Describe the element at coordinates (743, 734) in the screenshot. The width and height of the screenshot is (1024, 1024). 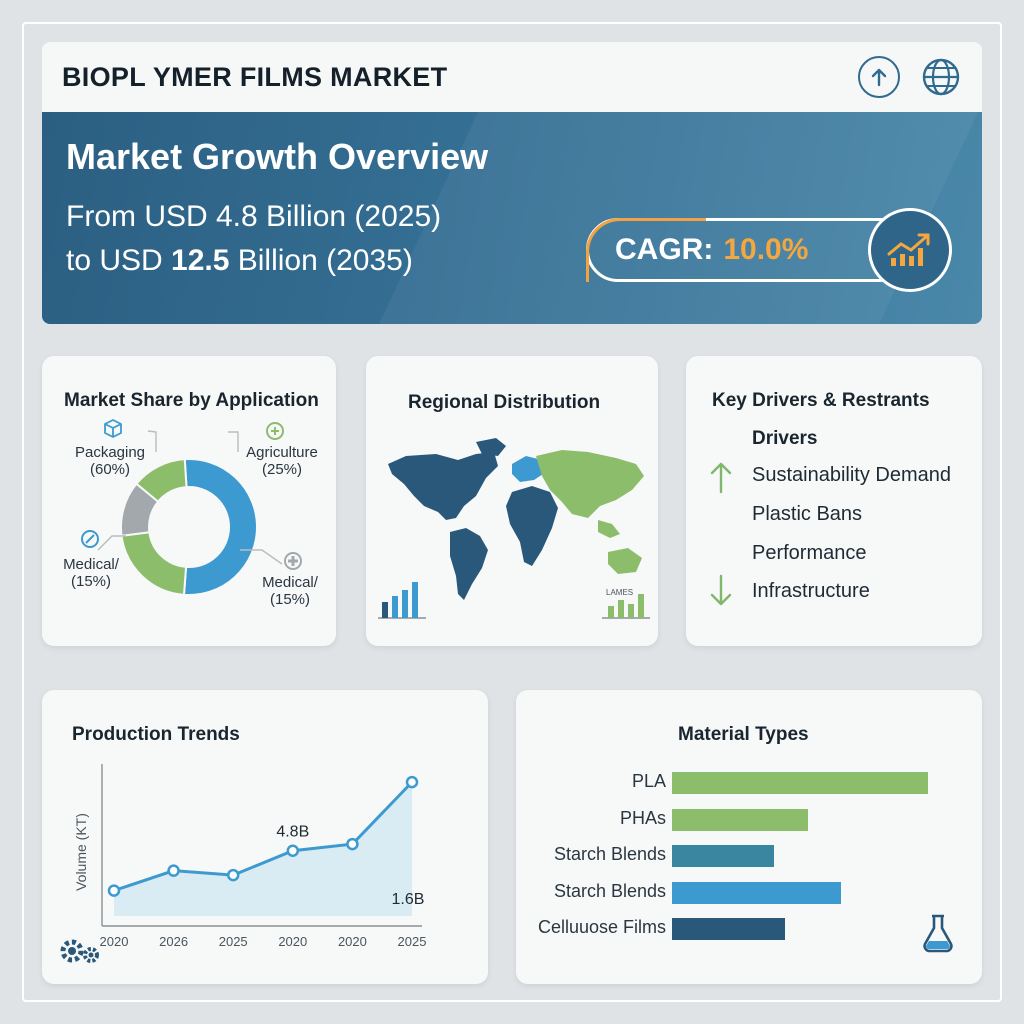
I see `bar-chart-title: Material Types` at that location.